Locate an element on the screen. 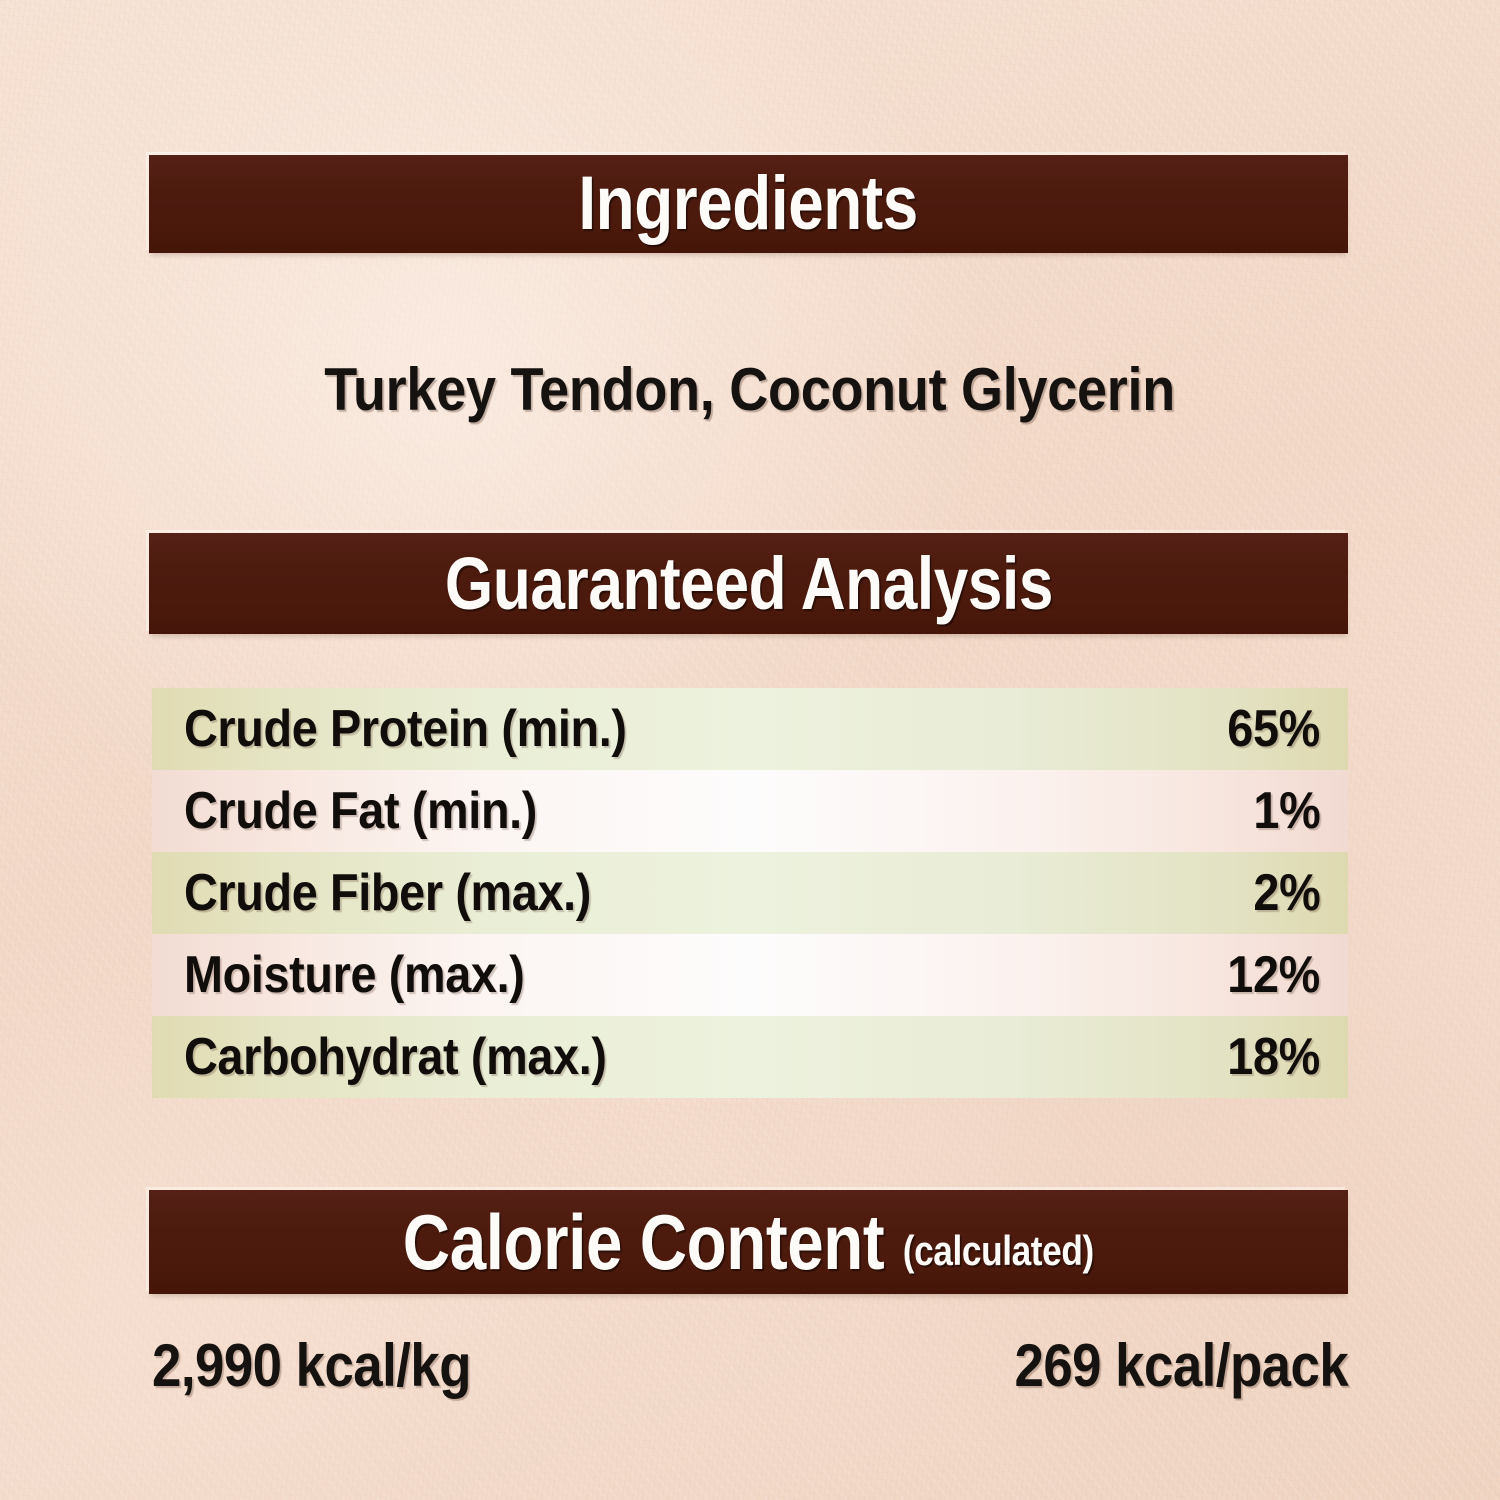 This screenshot has width=1500, height=1500. calorie-content-note: (calculated) is located at coordinates (998, 1250).